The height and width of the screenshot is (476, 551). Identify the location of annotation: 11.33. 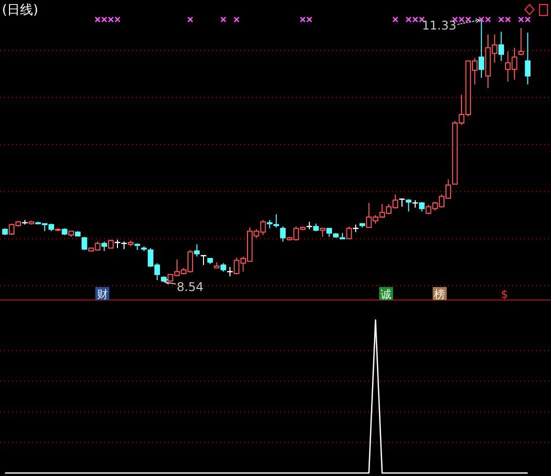
(439, 25).